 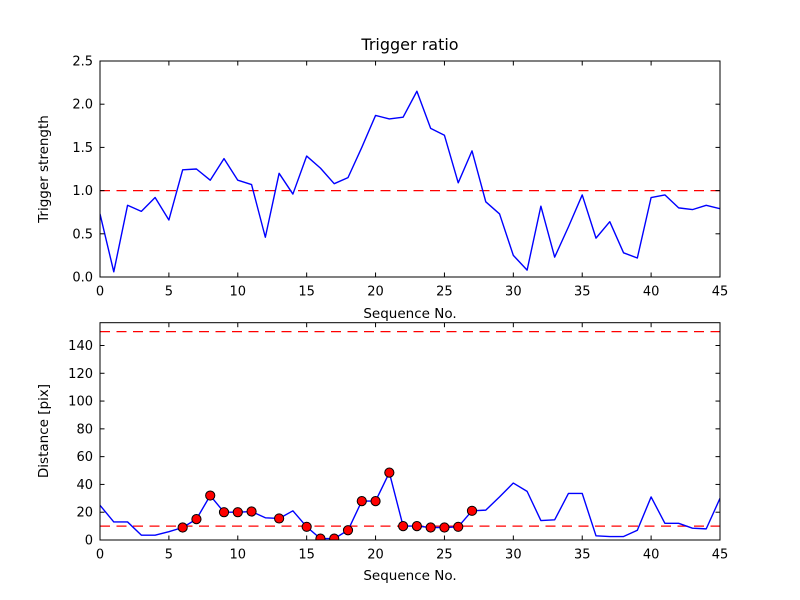 What do you see at coordinates (444, 555) in the screenshot?
I see `distance-plot-x-tick-label: 25` at bounding box center [444, 555].